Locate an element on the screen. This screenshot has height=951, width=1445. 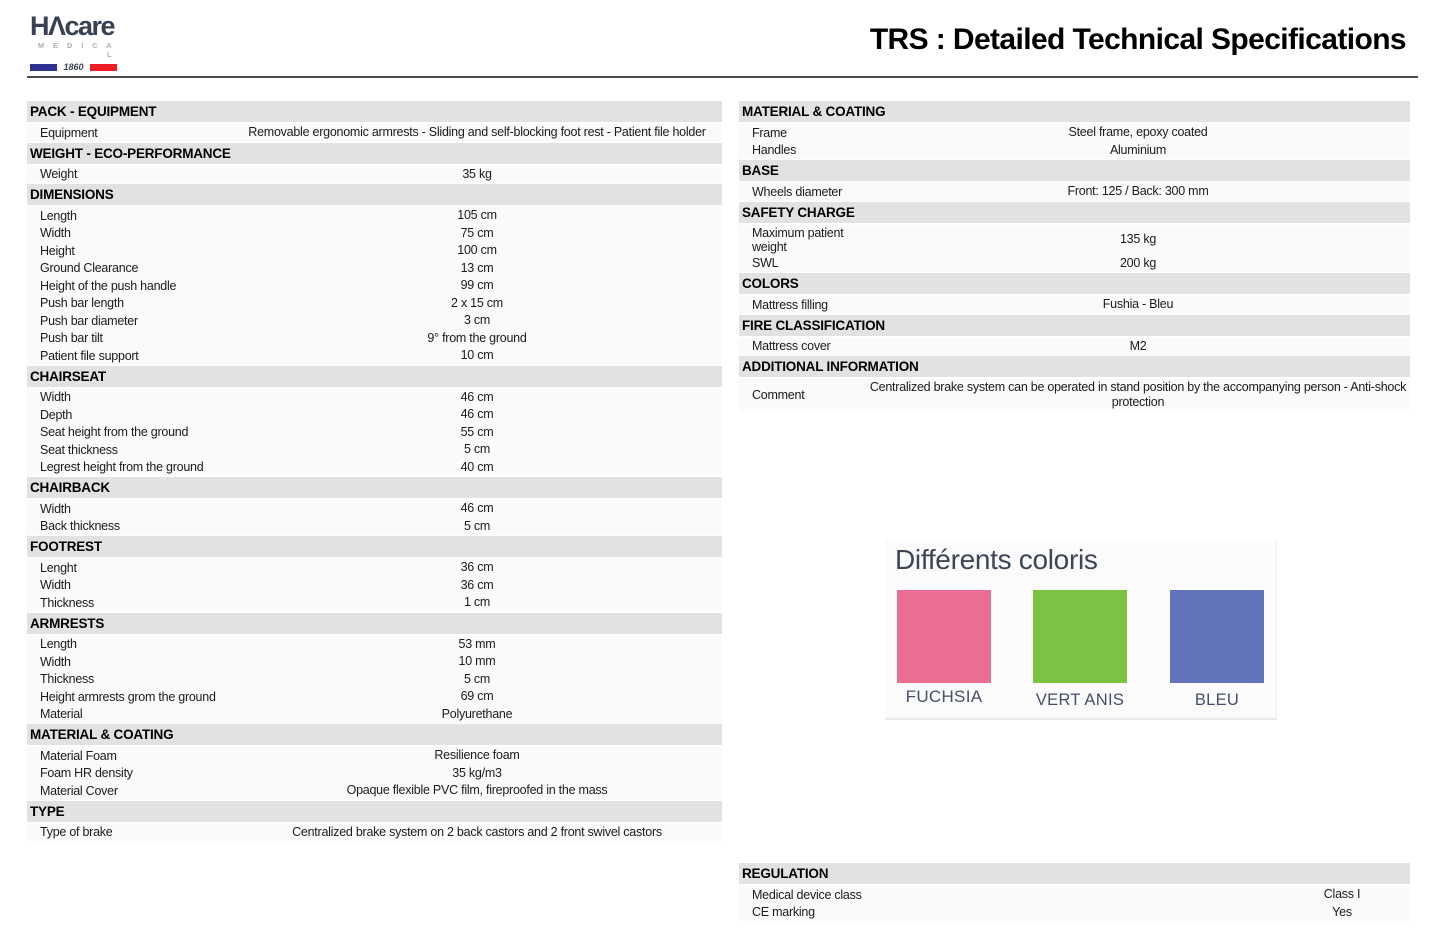
spec-label: Mattress cover is located at coordinates (791, 346).